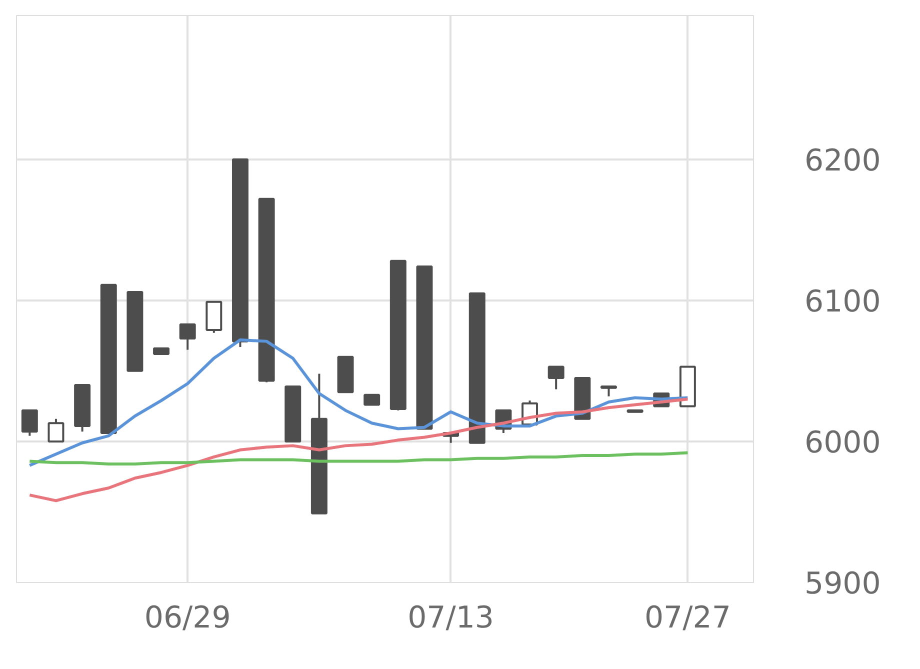  Describe the element at coordinates (451, 618) in the screenshot. I see `x-tick-label: 07/13` at that location.